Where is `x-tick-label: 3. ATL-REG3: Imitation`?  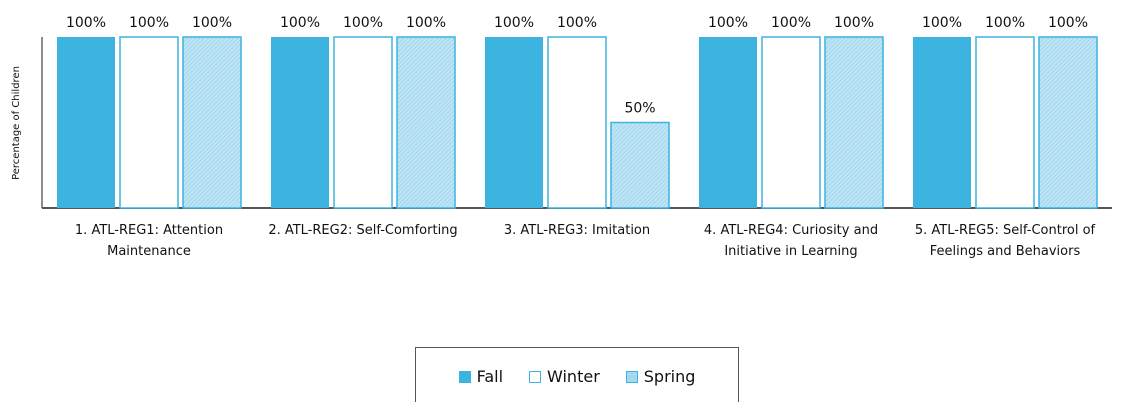 x-tick-label: 3. ATL-REG3: Imitation is located at coordinates (577, 230).